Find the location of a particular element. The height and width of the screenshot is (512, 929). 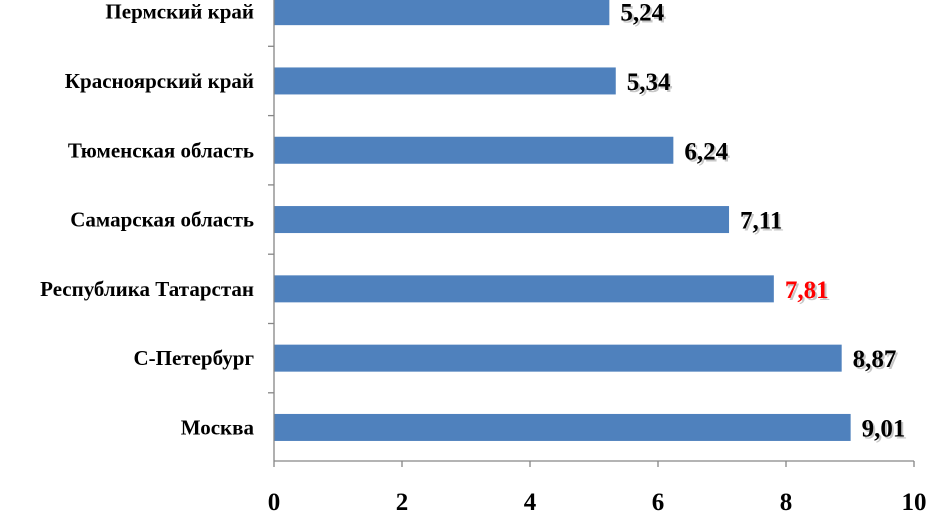

value-label: 6,24 is located at coordinates (706, 151).